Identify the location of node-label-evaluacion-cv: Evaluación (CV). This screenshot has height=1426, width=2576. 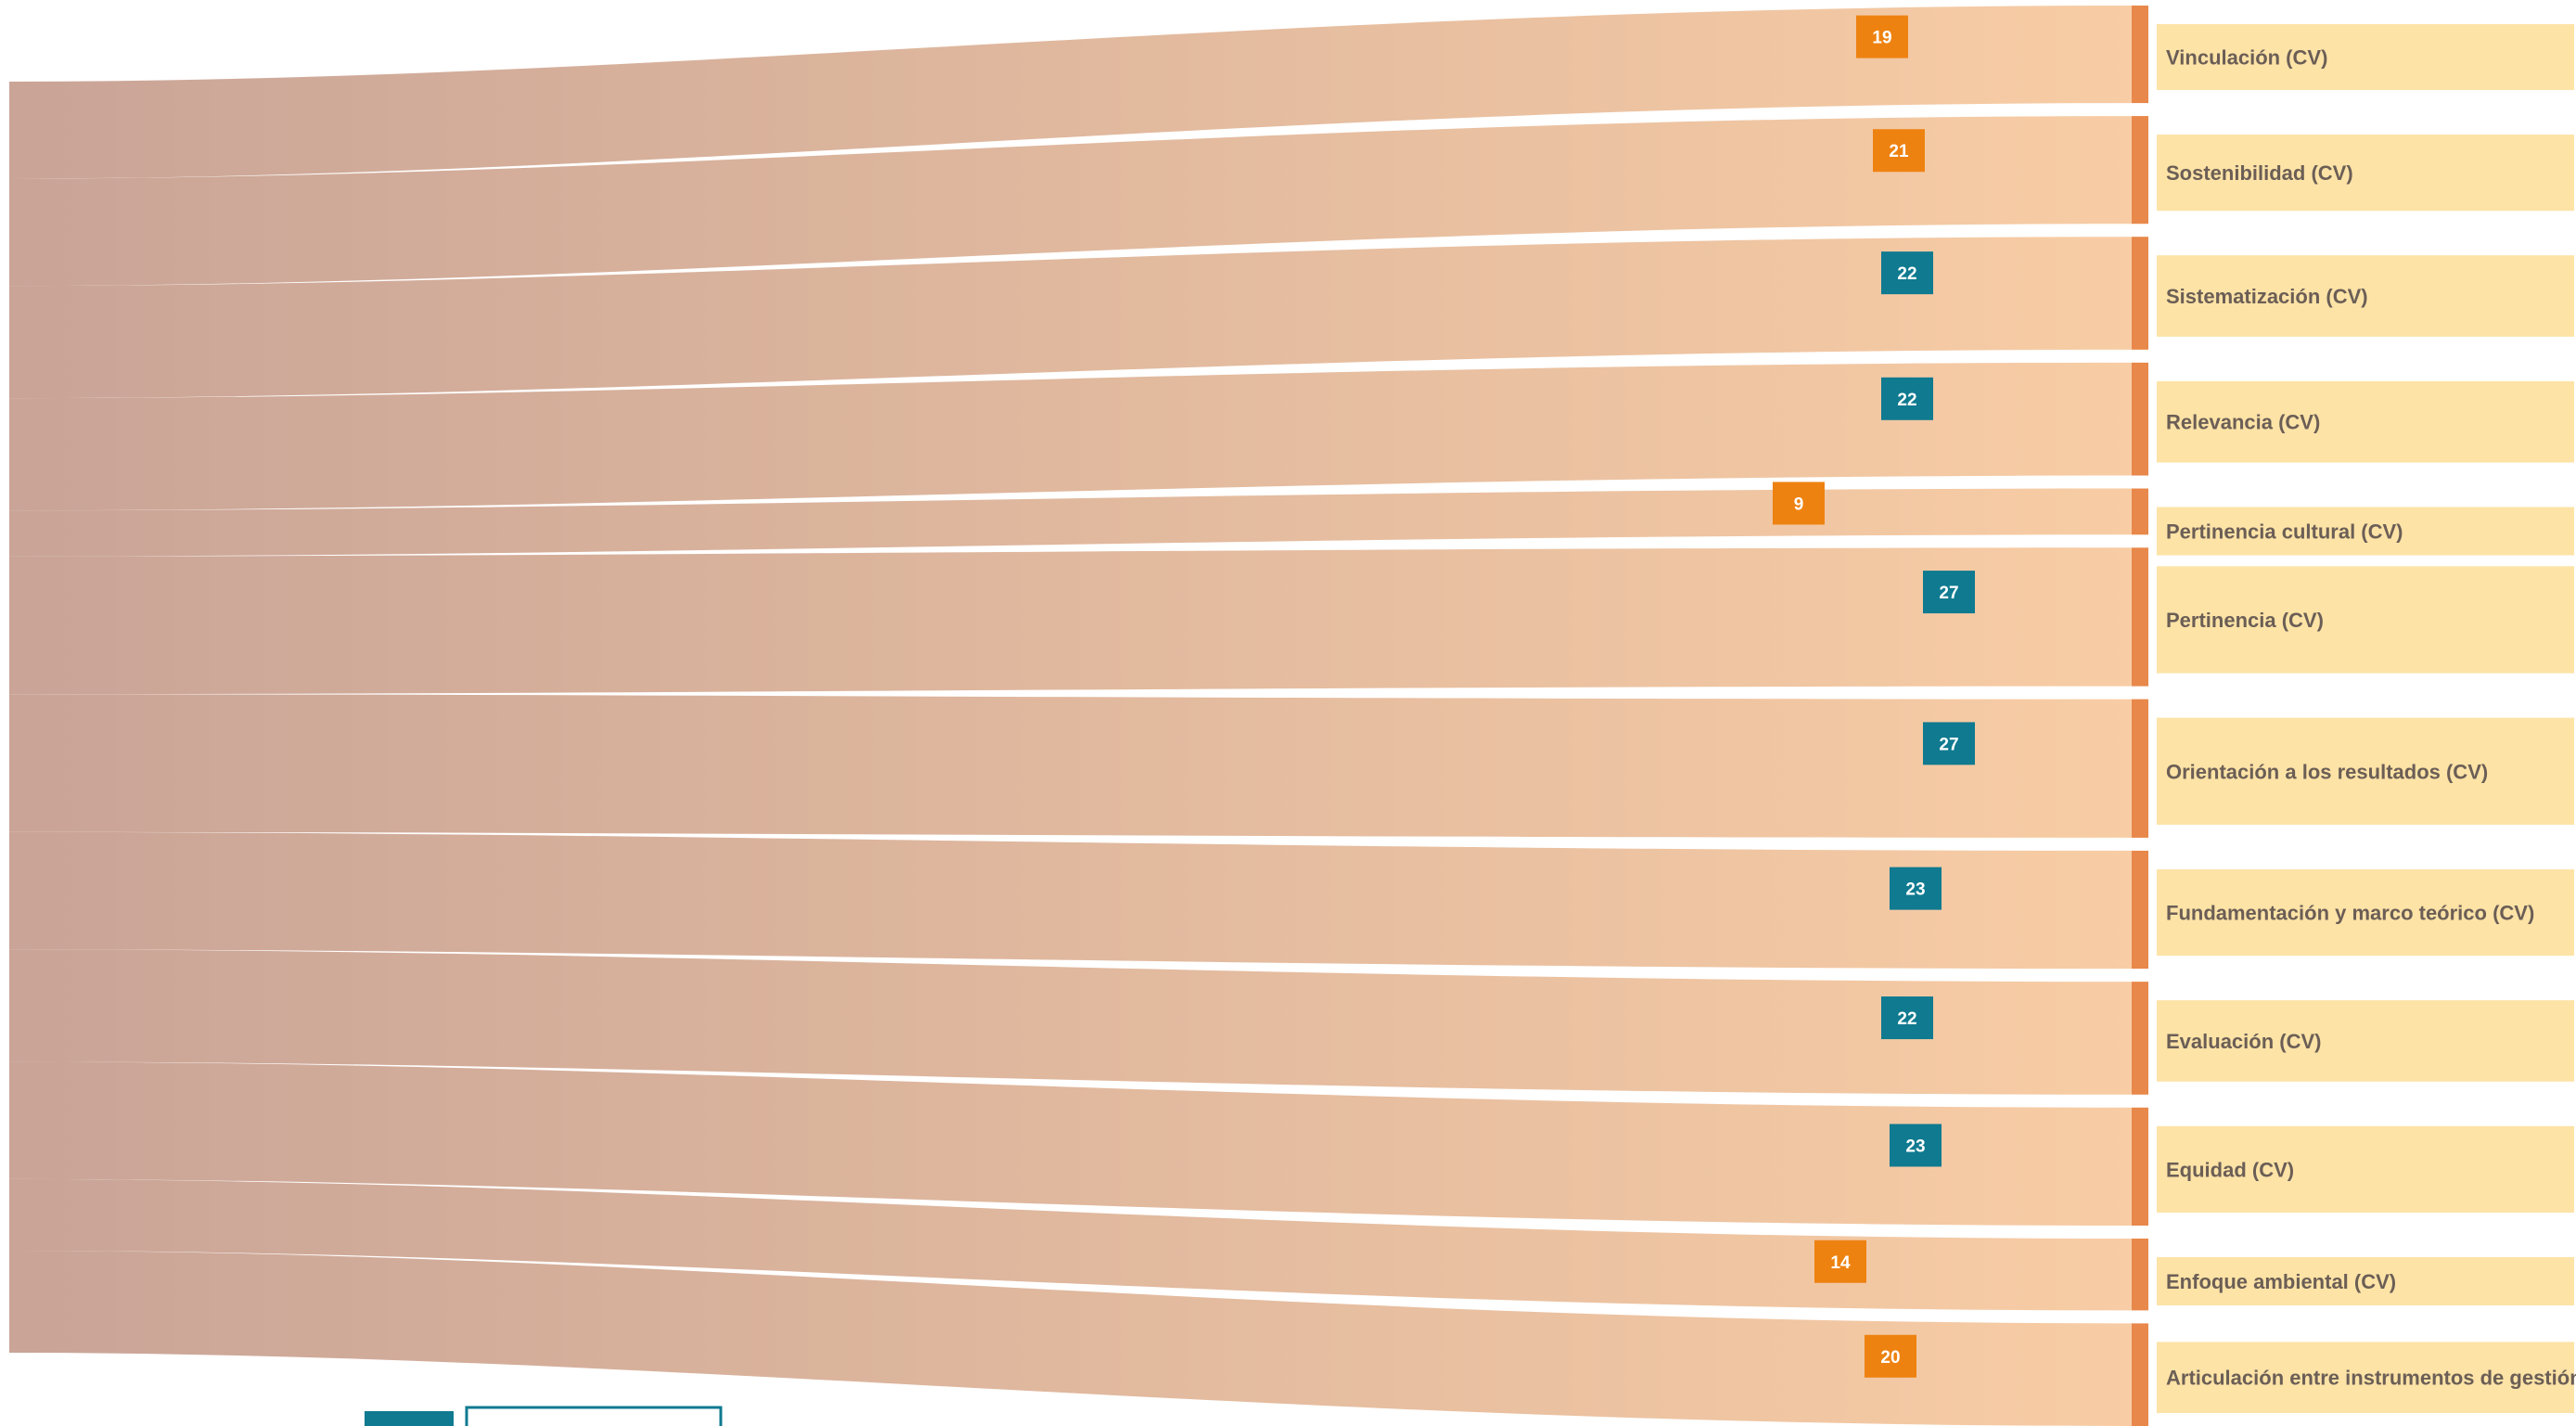
(2243, 1041).